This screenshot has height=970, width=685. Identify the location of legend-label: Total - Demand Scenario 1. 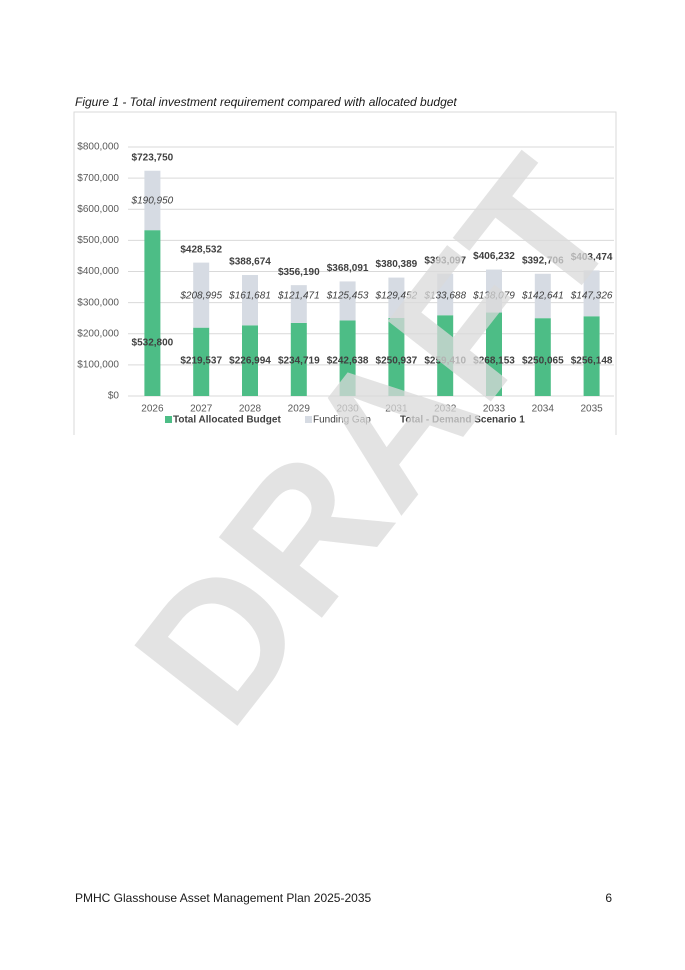
(462, 420).